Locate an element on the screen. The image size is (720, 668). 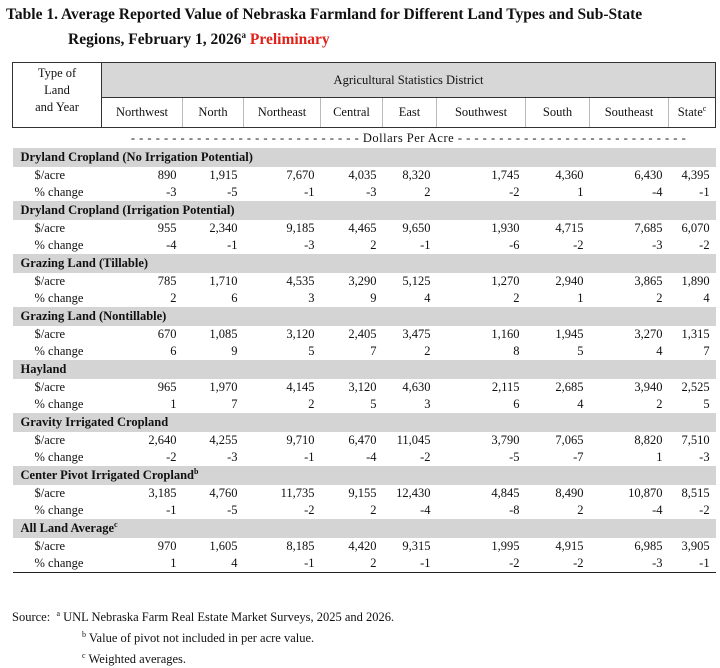
table-cell: 6,070 is located at coordinates (695, 228).